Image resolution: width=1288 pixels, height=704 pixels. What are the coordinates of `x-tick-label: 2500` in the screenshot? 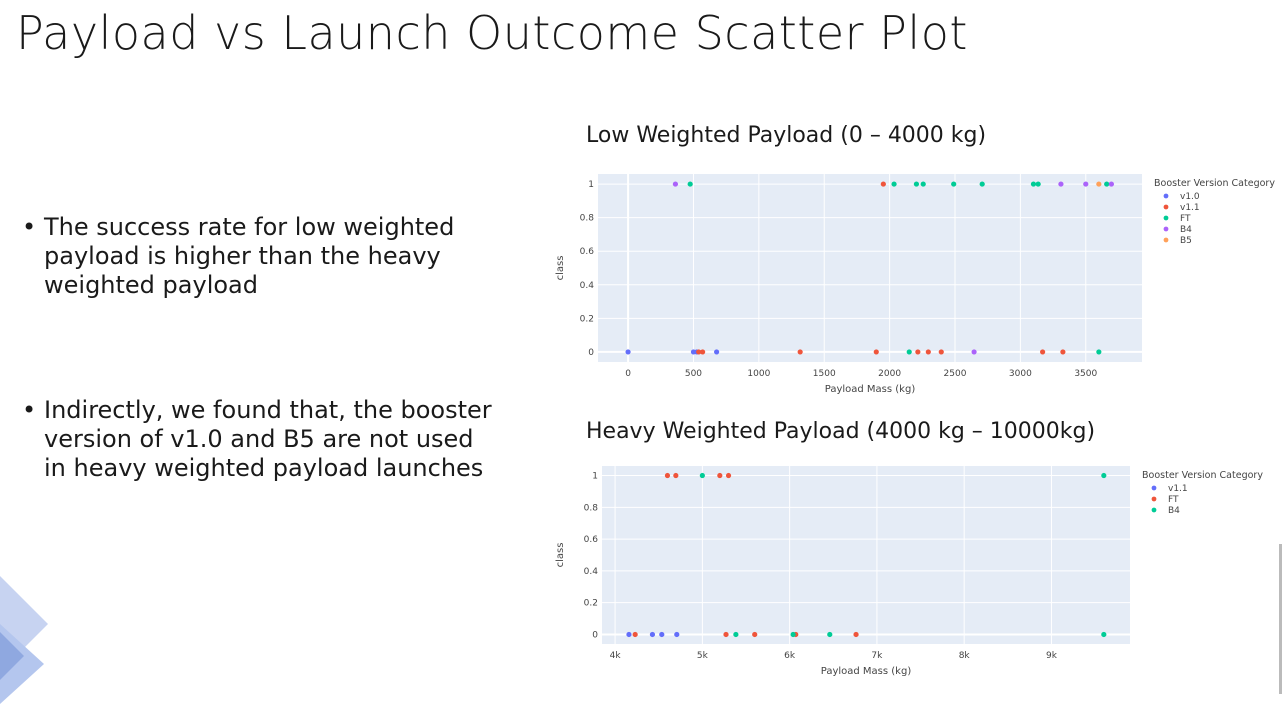 It's located at (955, 374).